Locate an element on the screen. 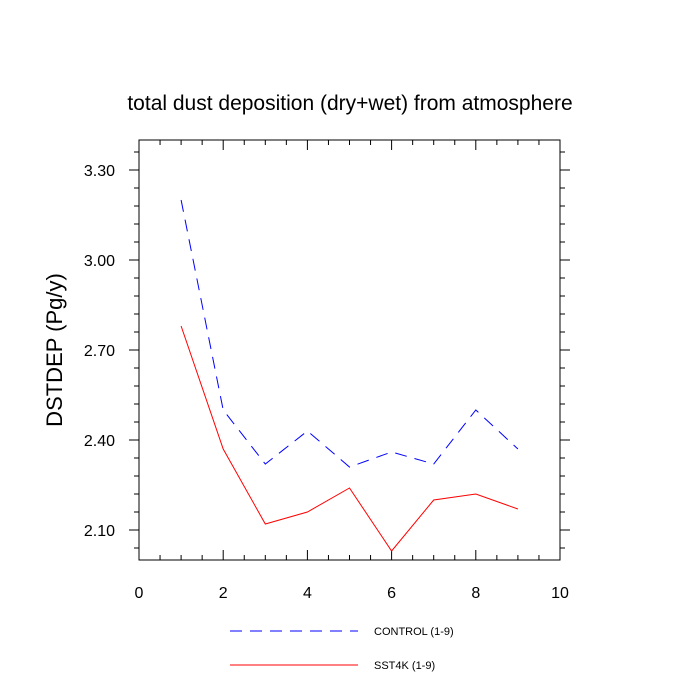 The height and width of the screenshot is (700, 700). x-tick-label: 4 is located at coordinates (307, 593).